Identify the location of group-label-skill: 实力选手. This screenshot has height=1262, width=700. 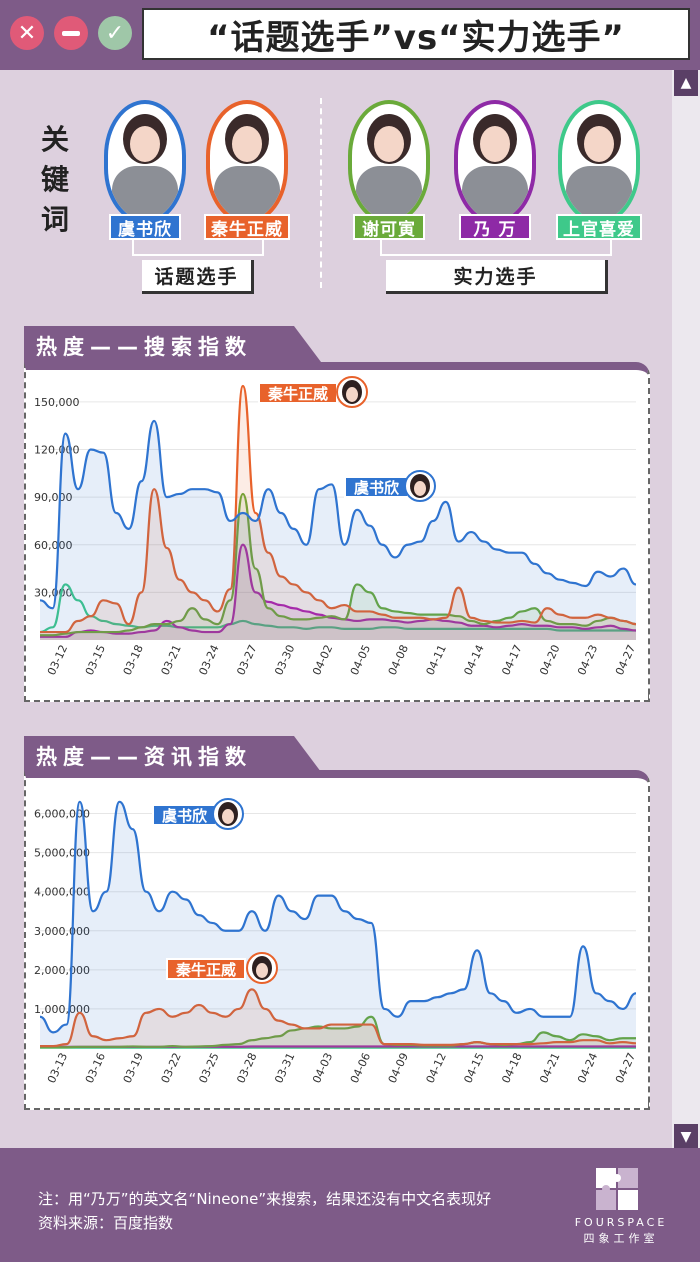
(497, 277).